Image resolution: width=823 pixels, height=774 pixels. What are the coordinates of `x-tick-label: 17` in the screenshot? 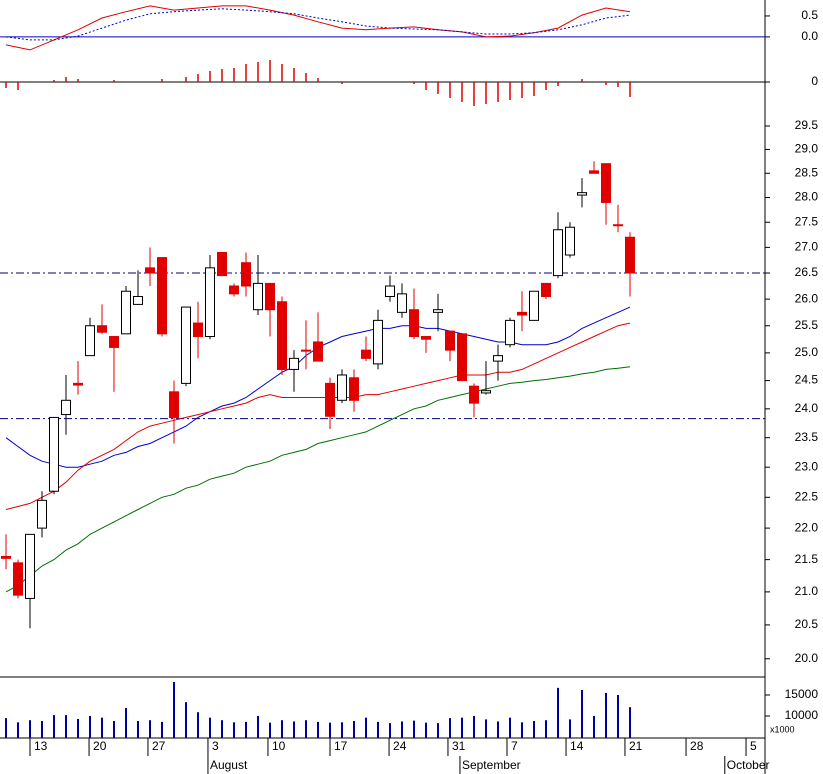 It's located at (341, 746).